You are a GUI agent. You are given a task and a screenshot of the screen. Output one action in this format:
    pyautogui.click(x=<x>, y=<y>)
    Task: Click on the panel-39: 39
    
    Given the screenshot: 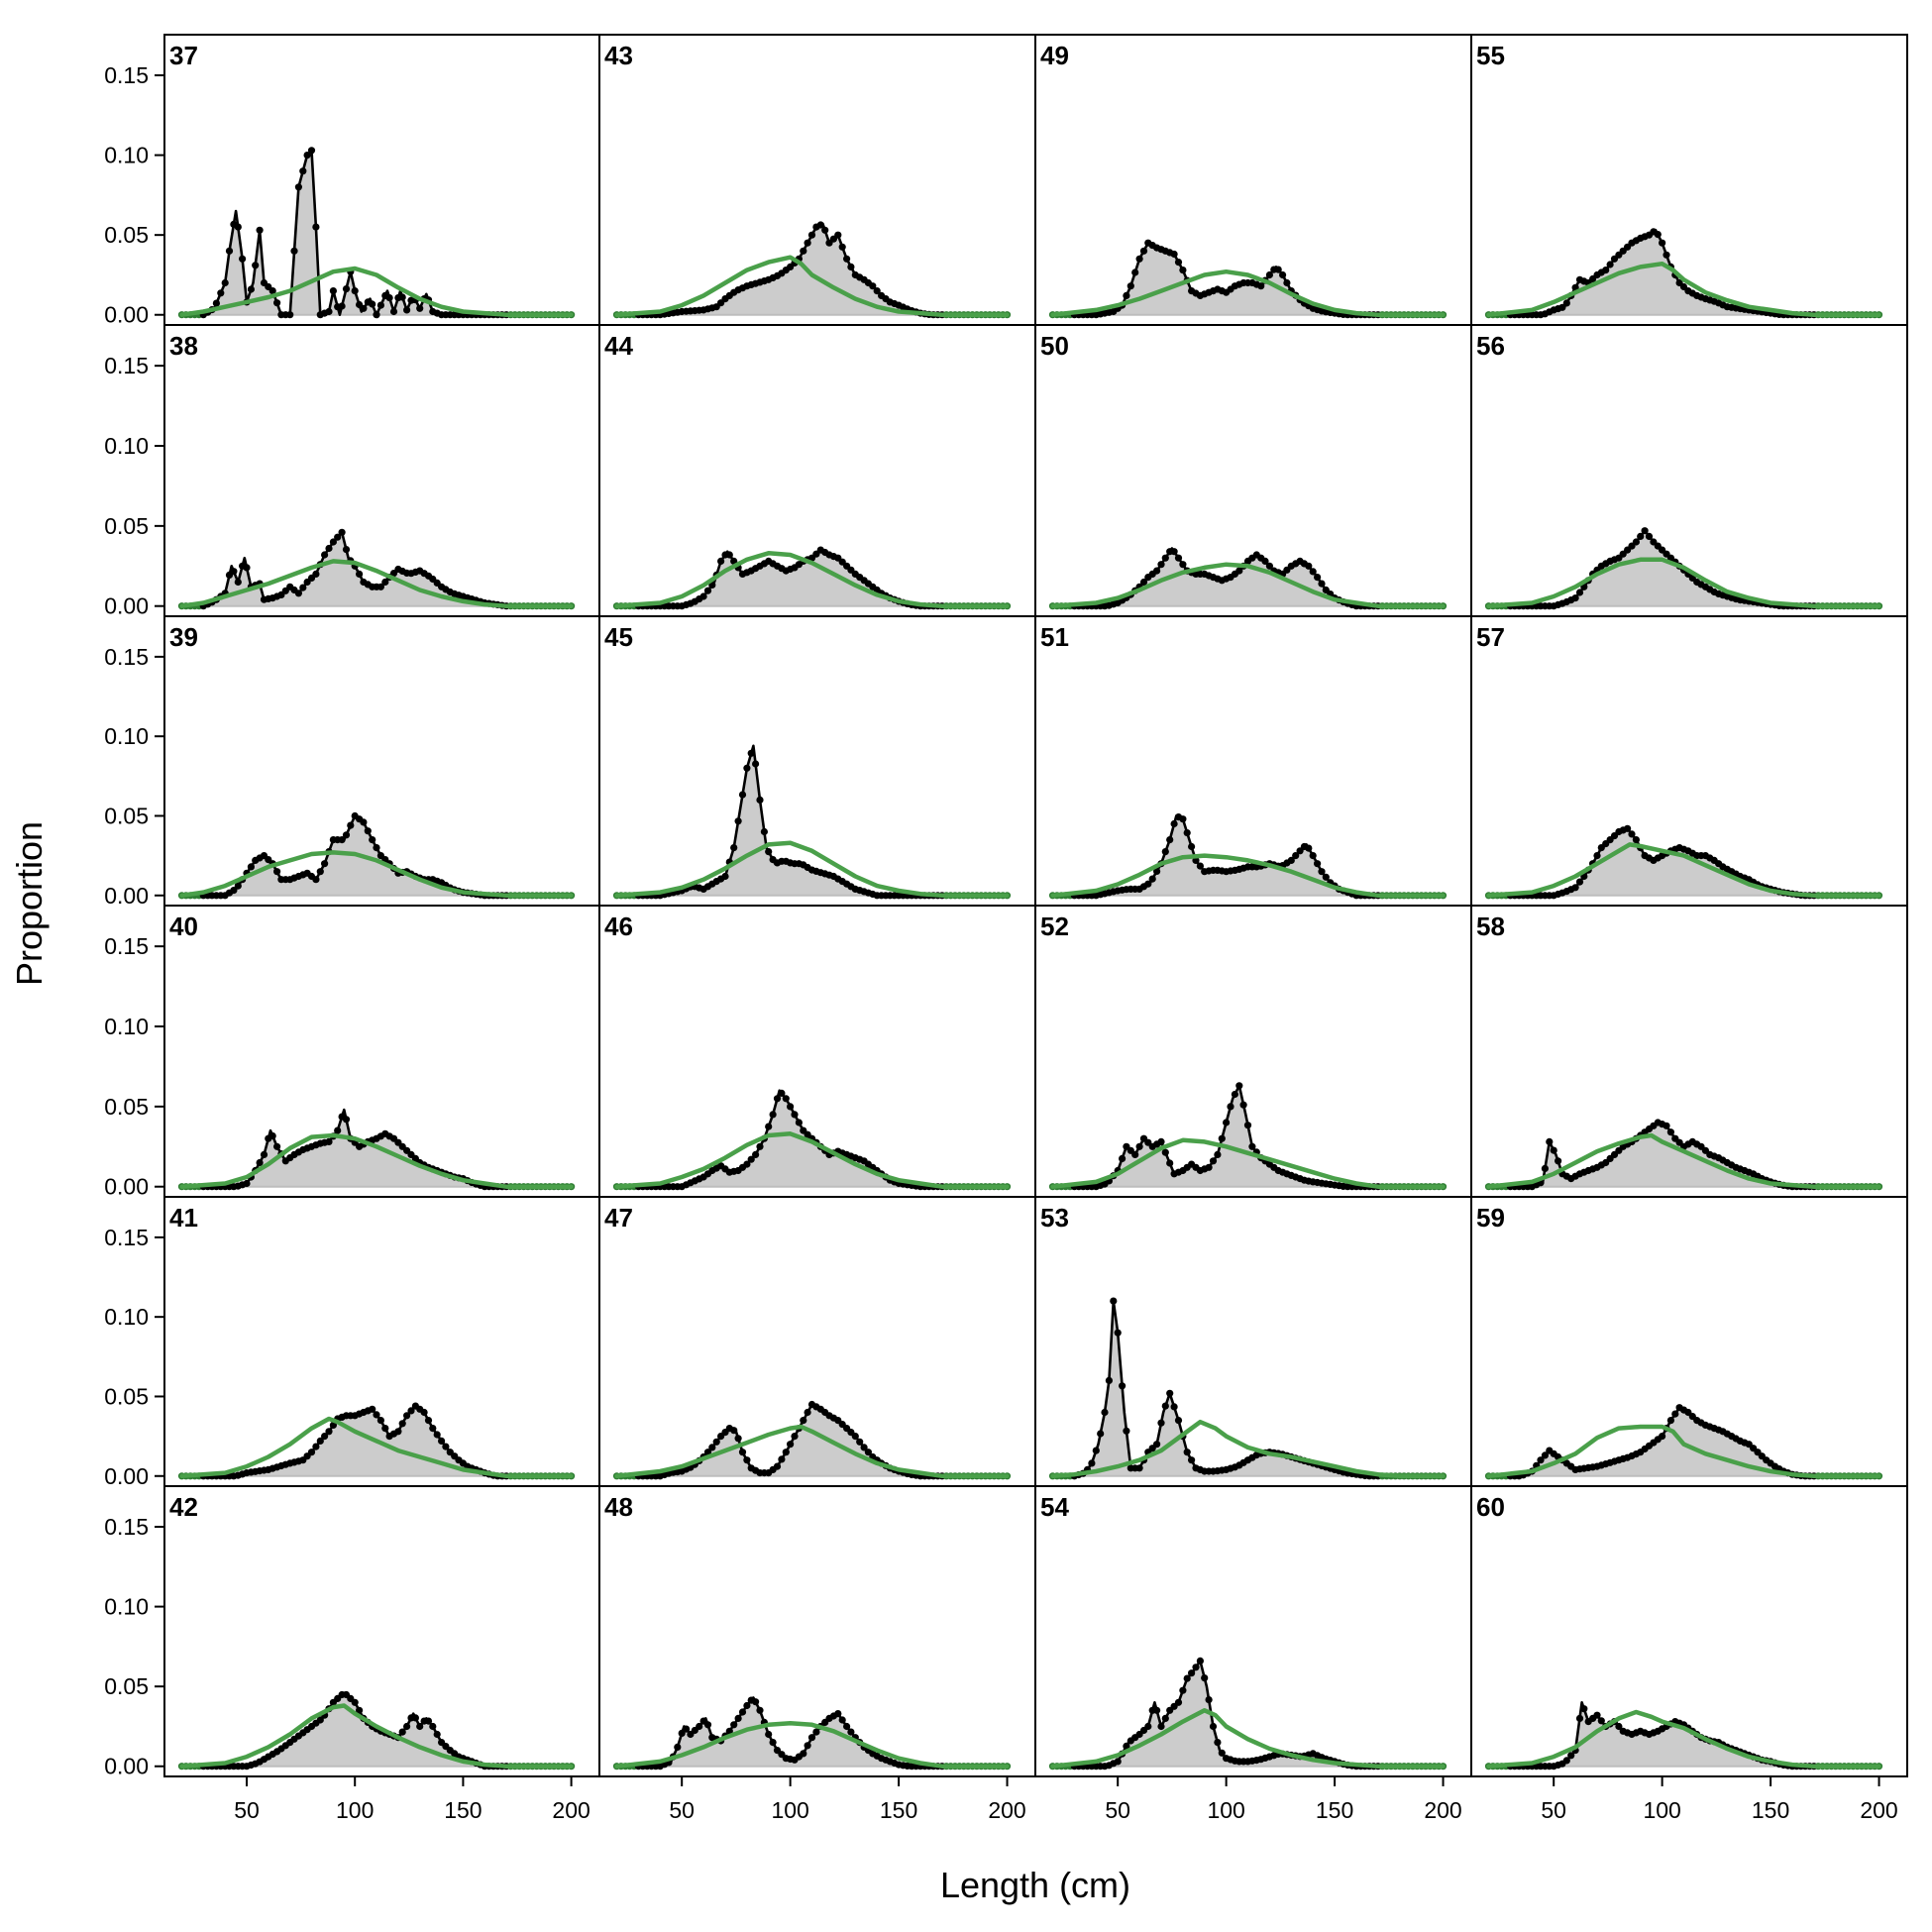 What is the action you would take?
    pyautogui.click(x=381, y=761)
    